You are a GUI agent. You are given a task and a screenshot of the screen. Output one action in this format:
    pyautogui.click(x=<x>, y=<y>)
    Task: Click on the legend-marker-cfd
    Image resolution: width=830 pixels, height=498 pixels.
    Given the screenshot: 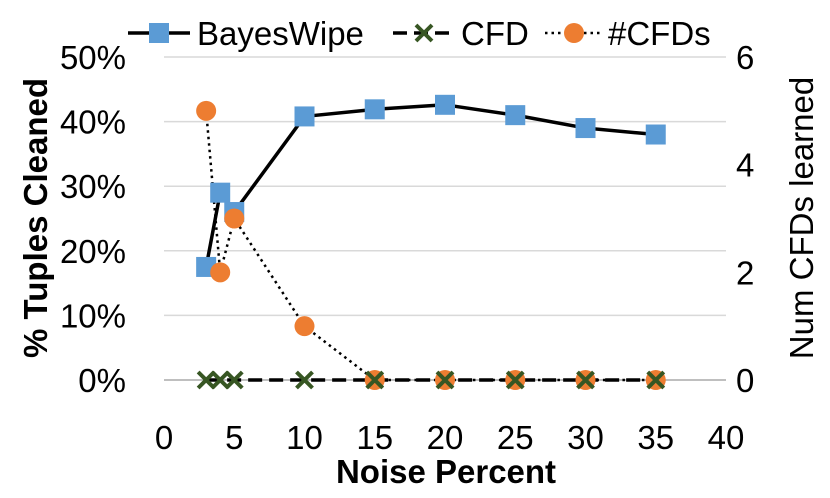 What is the action you would take?
    pyautogui.click(x=424, y=33)
    